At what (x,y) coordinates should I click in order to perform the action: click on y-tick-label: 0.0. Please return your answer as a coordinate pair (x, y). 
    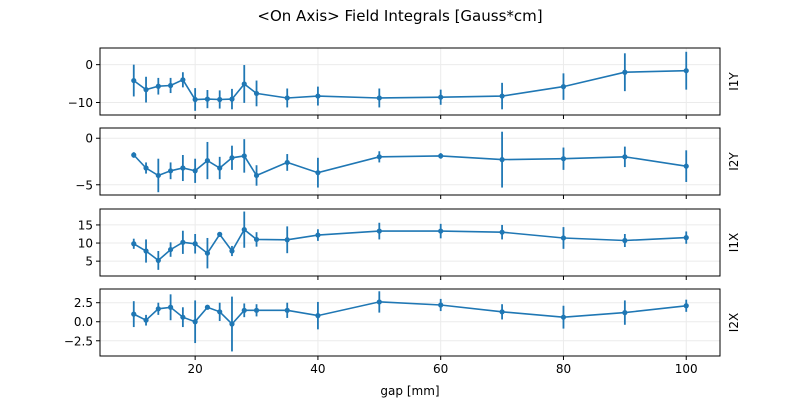
    Looking at the image, I should click on (83, 322).